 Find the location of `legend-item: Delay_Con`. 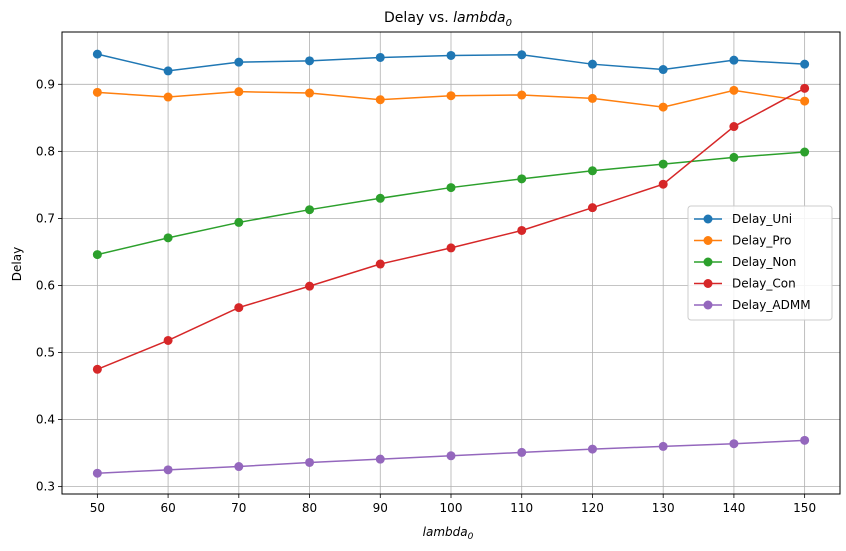

legend-item: Delay_Con is located at coordinates (745, 284).